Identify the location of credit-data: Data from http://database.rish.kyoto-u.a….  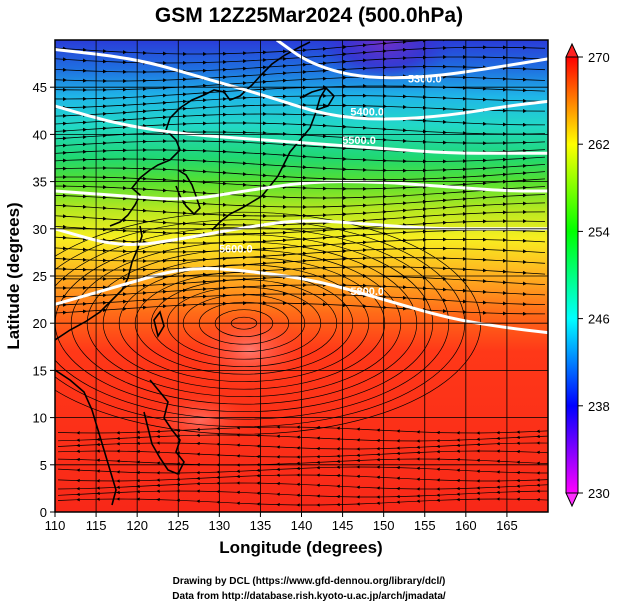
(309, 596).